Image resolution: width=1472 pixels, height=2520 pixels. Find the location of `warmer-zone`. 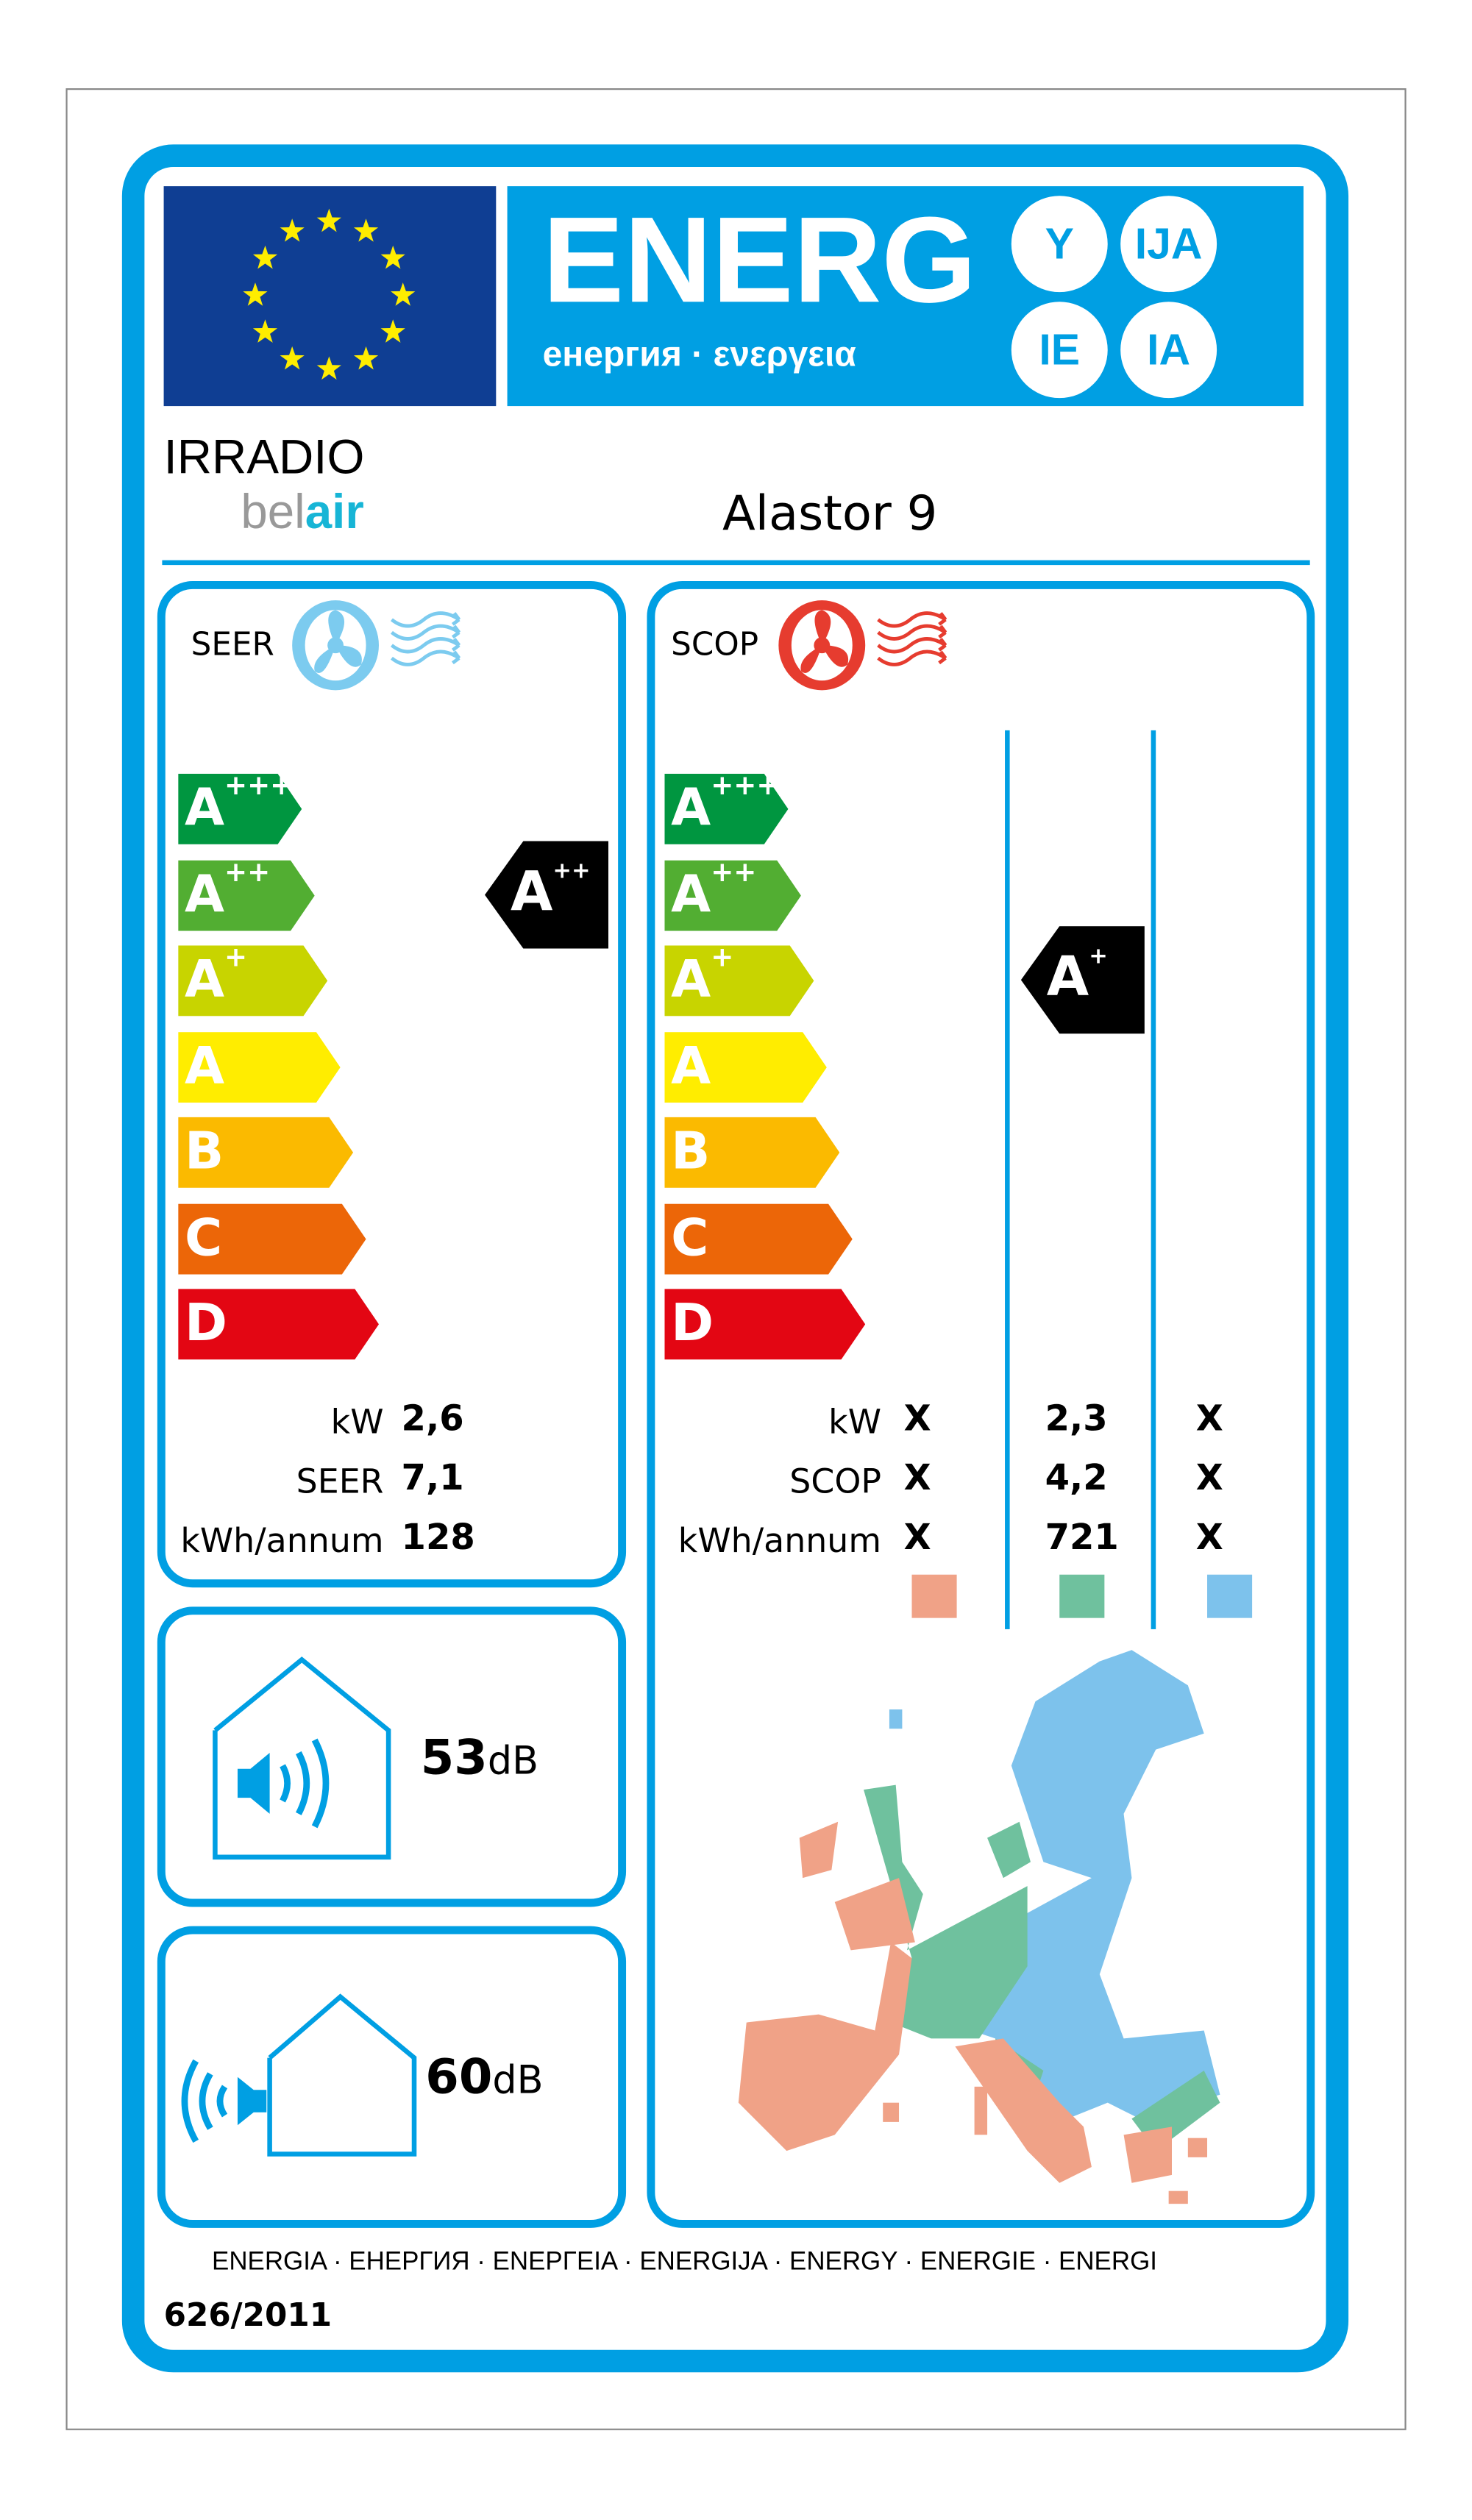

warmer-zone is located at coordinates (973, 2013).